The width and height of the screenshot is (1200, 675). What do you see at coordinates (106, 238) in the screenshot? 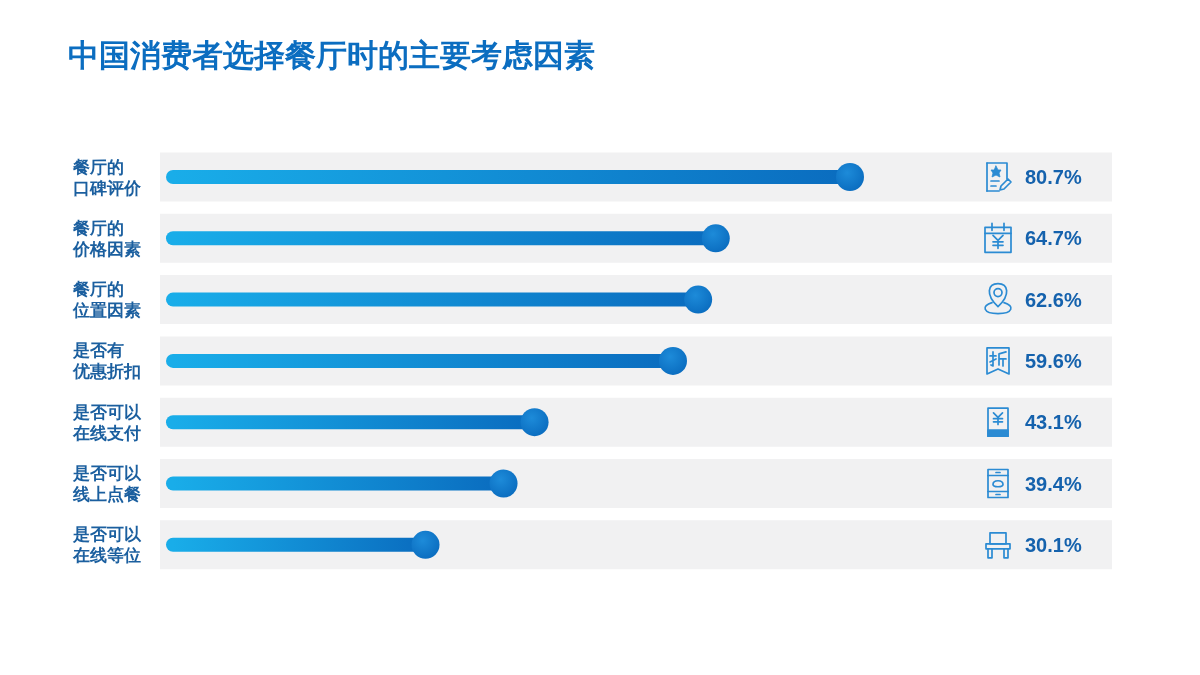
I see `y-tick-label: 餐厅的价格因素` at bounding box center [106, 238].